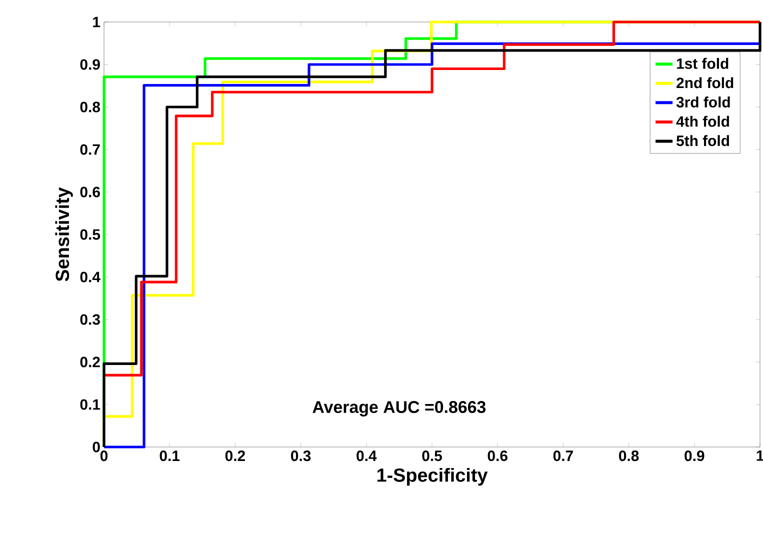  Describe the element at coordinates (703, 140) in the screenshot. I see `legend-label: 5th fold` at that location.